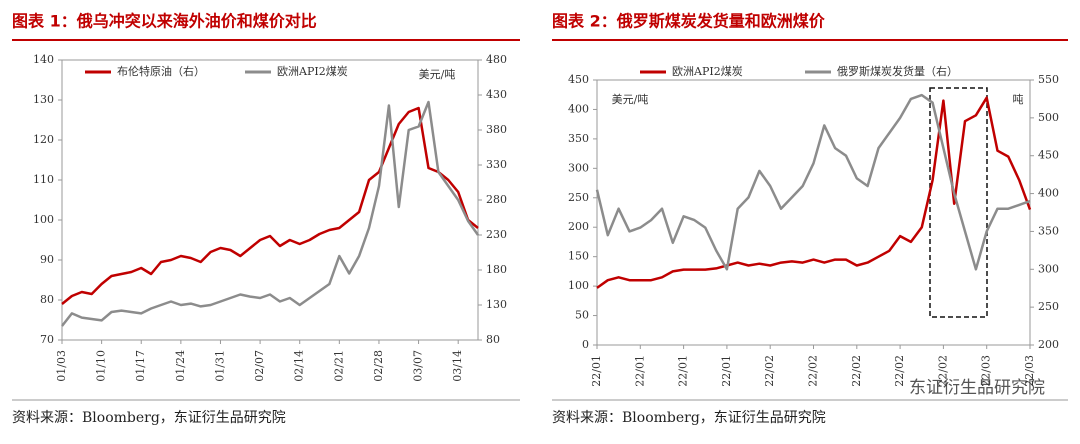 Image resolution: width=1080 pixels, height=444 pixels. What do you see at coordinates (496, 164) in the screenshot?
I see `y2-tick-label: 330` at bounding box center [496, 164].